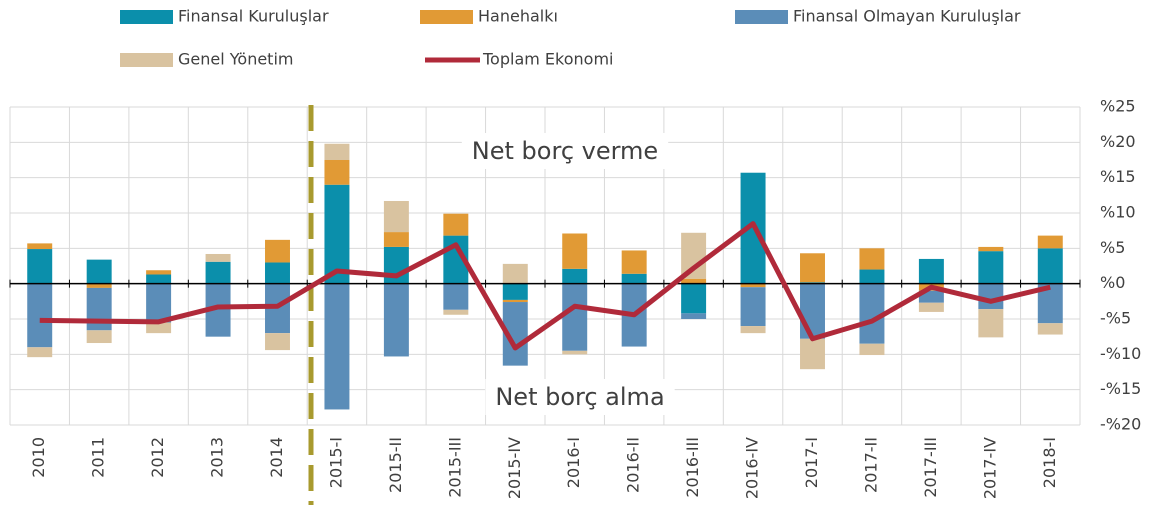 This screenshot has height=509, width=1153. I want to click on x-tick-label: 2013, so click(217, 457).